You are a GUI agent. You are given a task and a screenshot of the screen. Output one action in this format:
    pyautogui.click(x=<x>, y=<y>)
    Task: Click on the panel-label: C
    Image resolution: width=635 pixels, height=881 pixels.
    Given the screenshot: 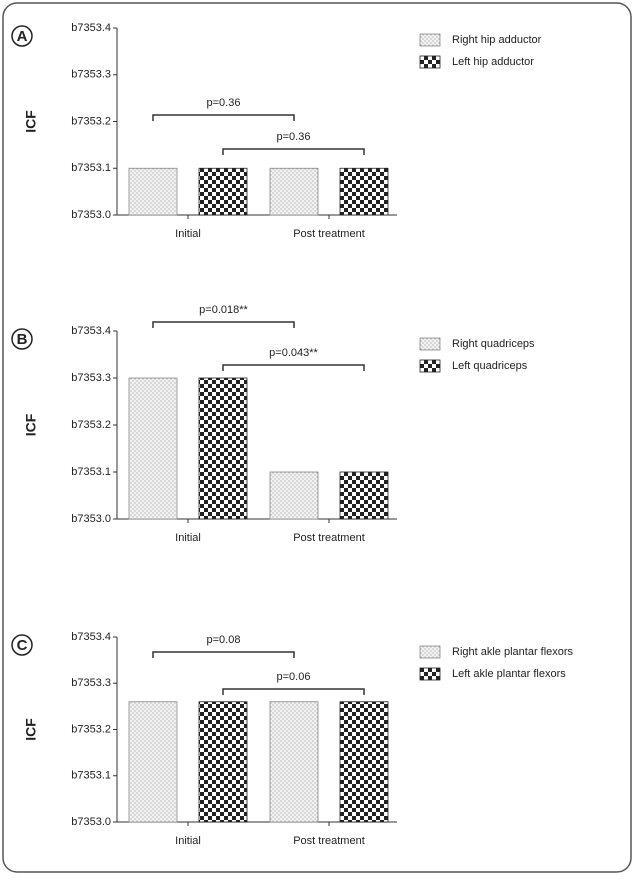 What is the action you would take?
    pyautogui.click(x=22, y=645)
    